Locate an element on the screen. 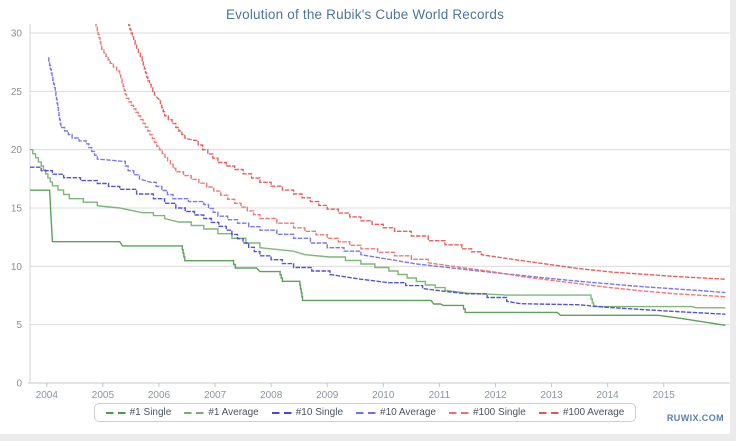 Image resolution: width=736 pixels, height=441 pixels. page-edge-bottom is located at coordinates (368, 437).